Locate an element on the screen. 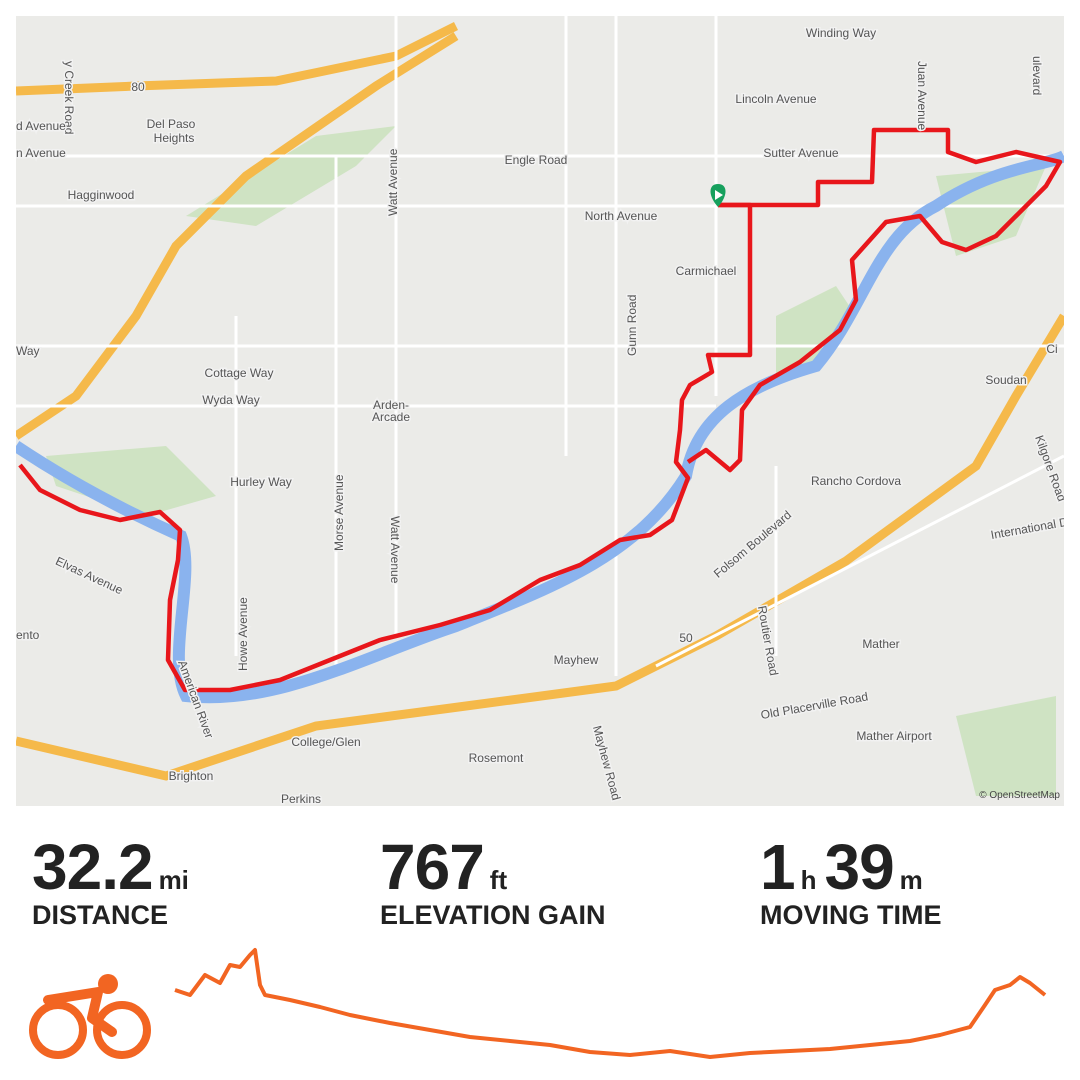  map-label: d Avenue is located at coordinates (41, 126).